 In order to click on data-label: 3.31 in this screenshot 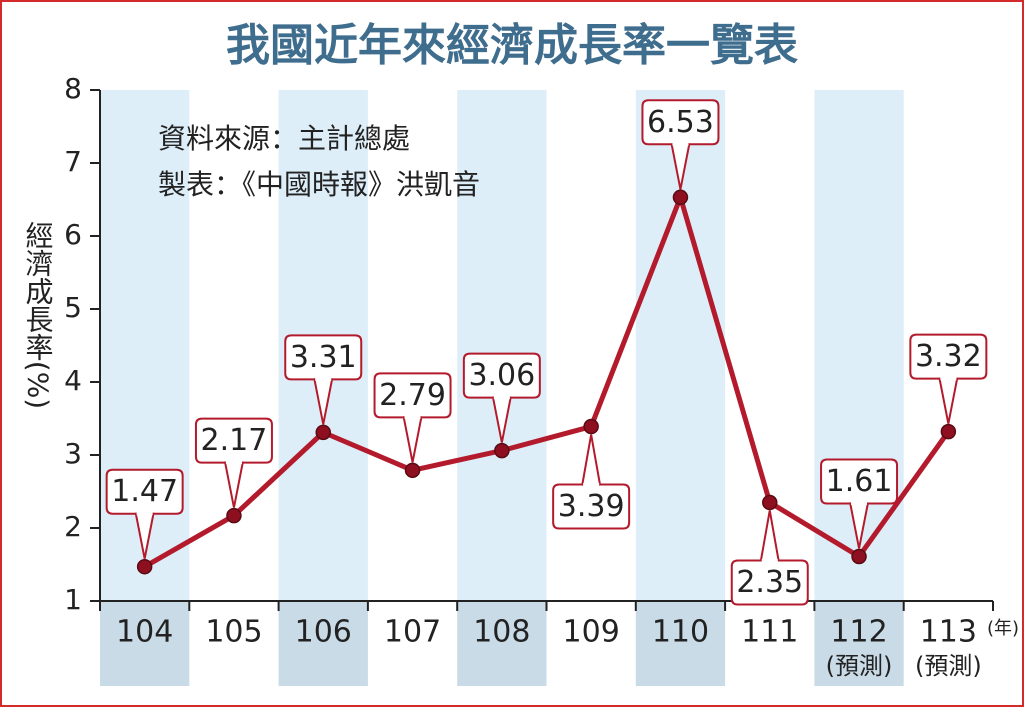, I will do `click(323, 357)`.